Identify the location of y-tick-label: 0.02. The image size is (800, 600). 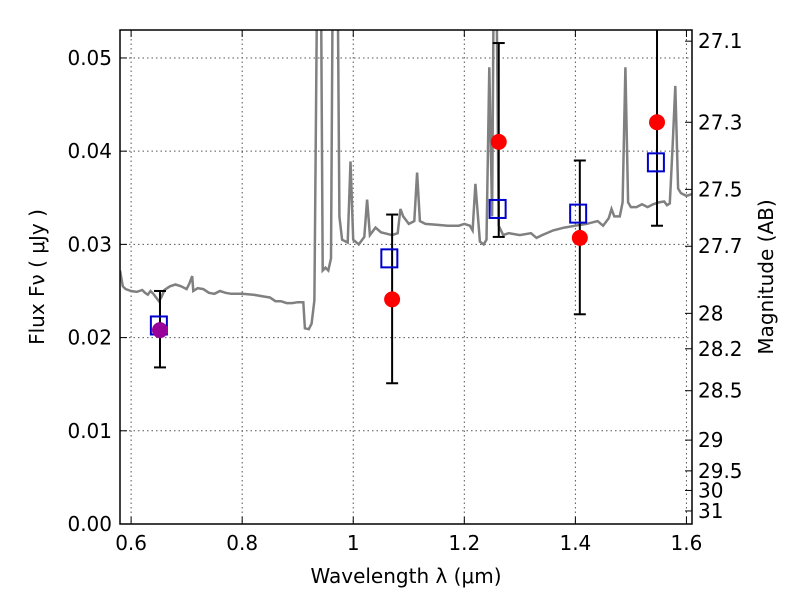
(89, 338).